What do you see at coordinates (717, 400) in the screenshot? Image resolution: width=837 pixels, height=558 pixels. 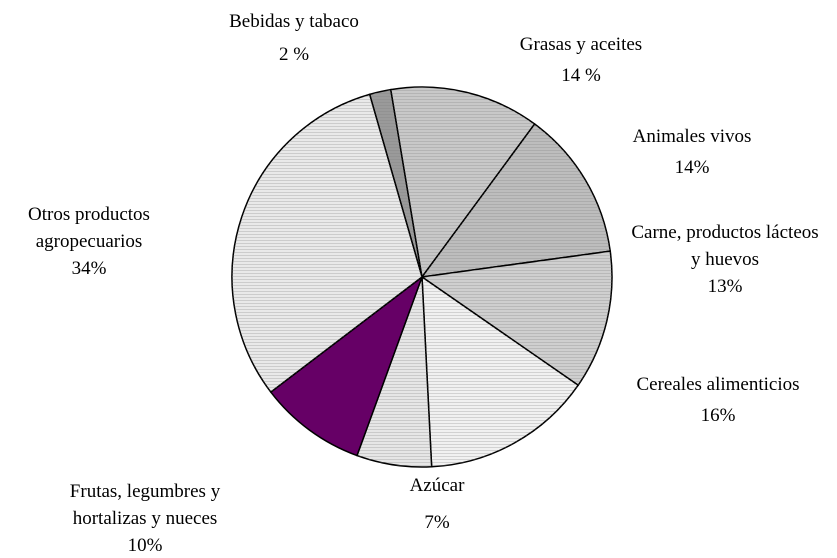 I see `slice-label: Cereales alimenticios 16%` at bounding box center [717, 400].